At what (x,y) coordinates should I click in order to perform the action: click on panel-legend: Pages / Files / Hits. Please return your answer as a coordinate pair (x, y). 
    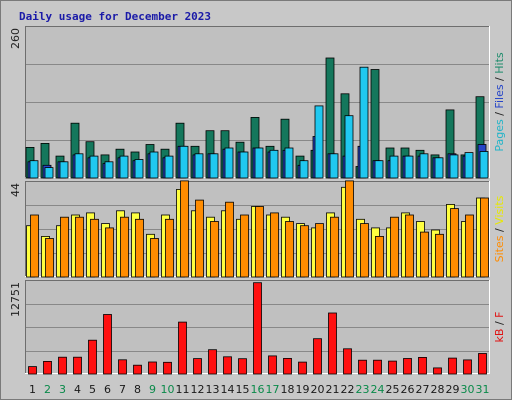
    Looking at the image, I should click on (499, 102).